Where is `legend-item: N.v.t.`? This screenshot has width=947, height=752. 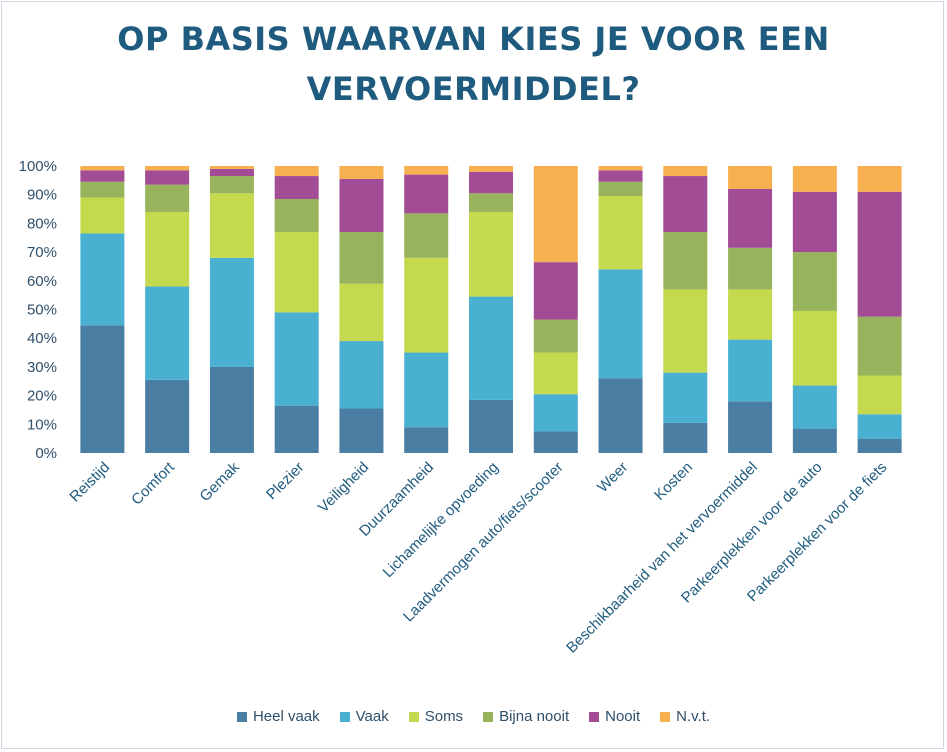
legend-item: N.v.t. is located at coordinates (685, 716).